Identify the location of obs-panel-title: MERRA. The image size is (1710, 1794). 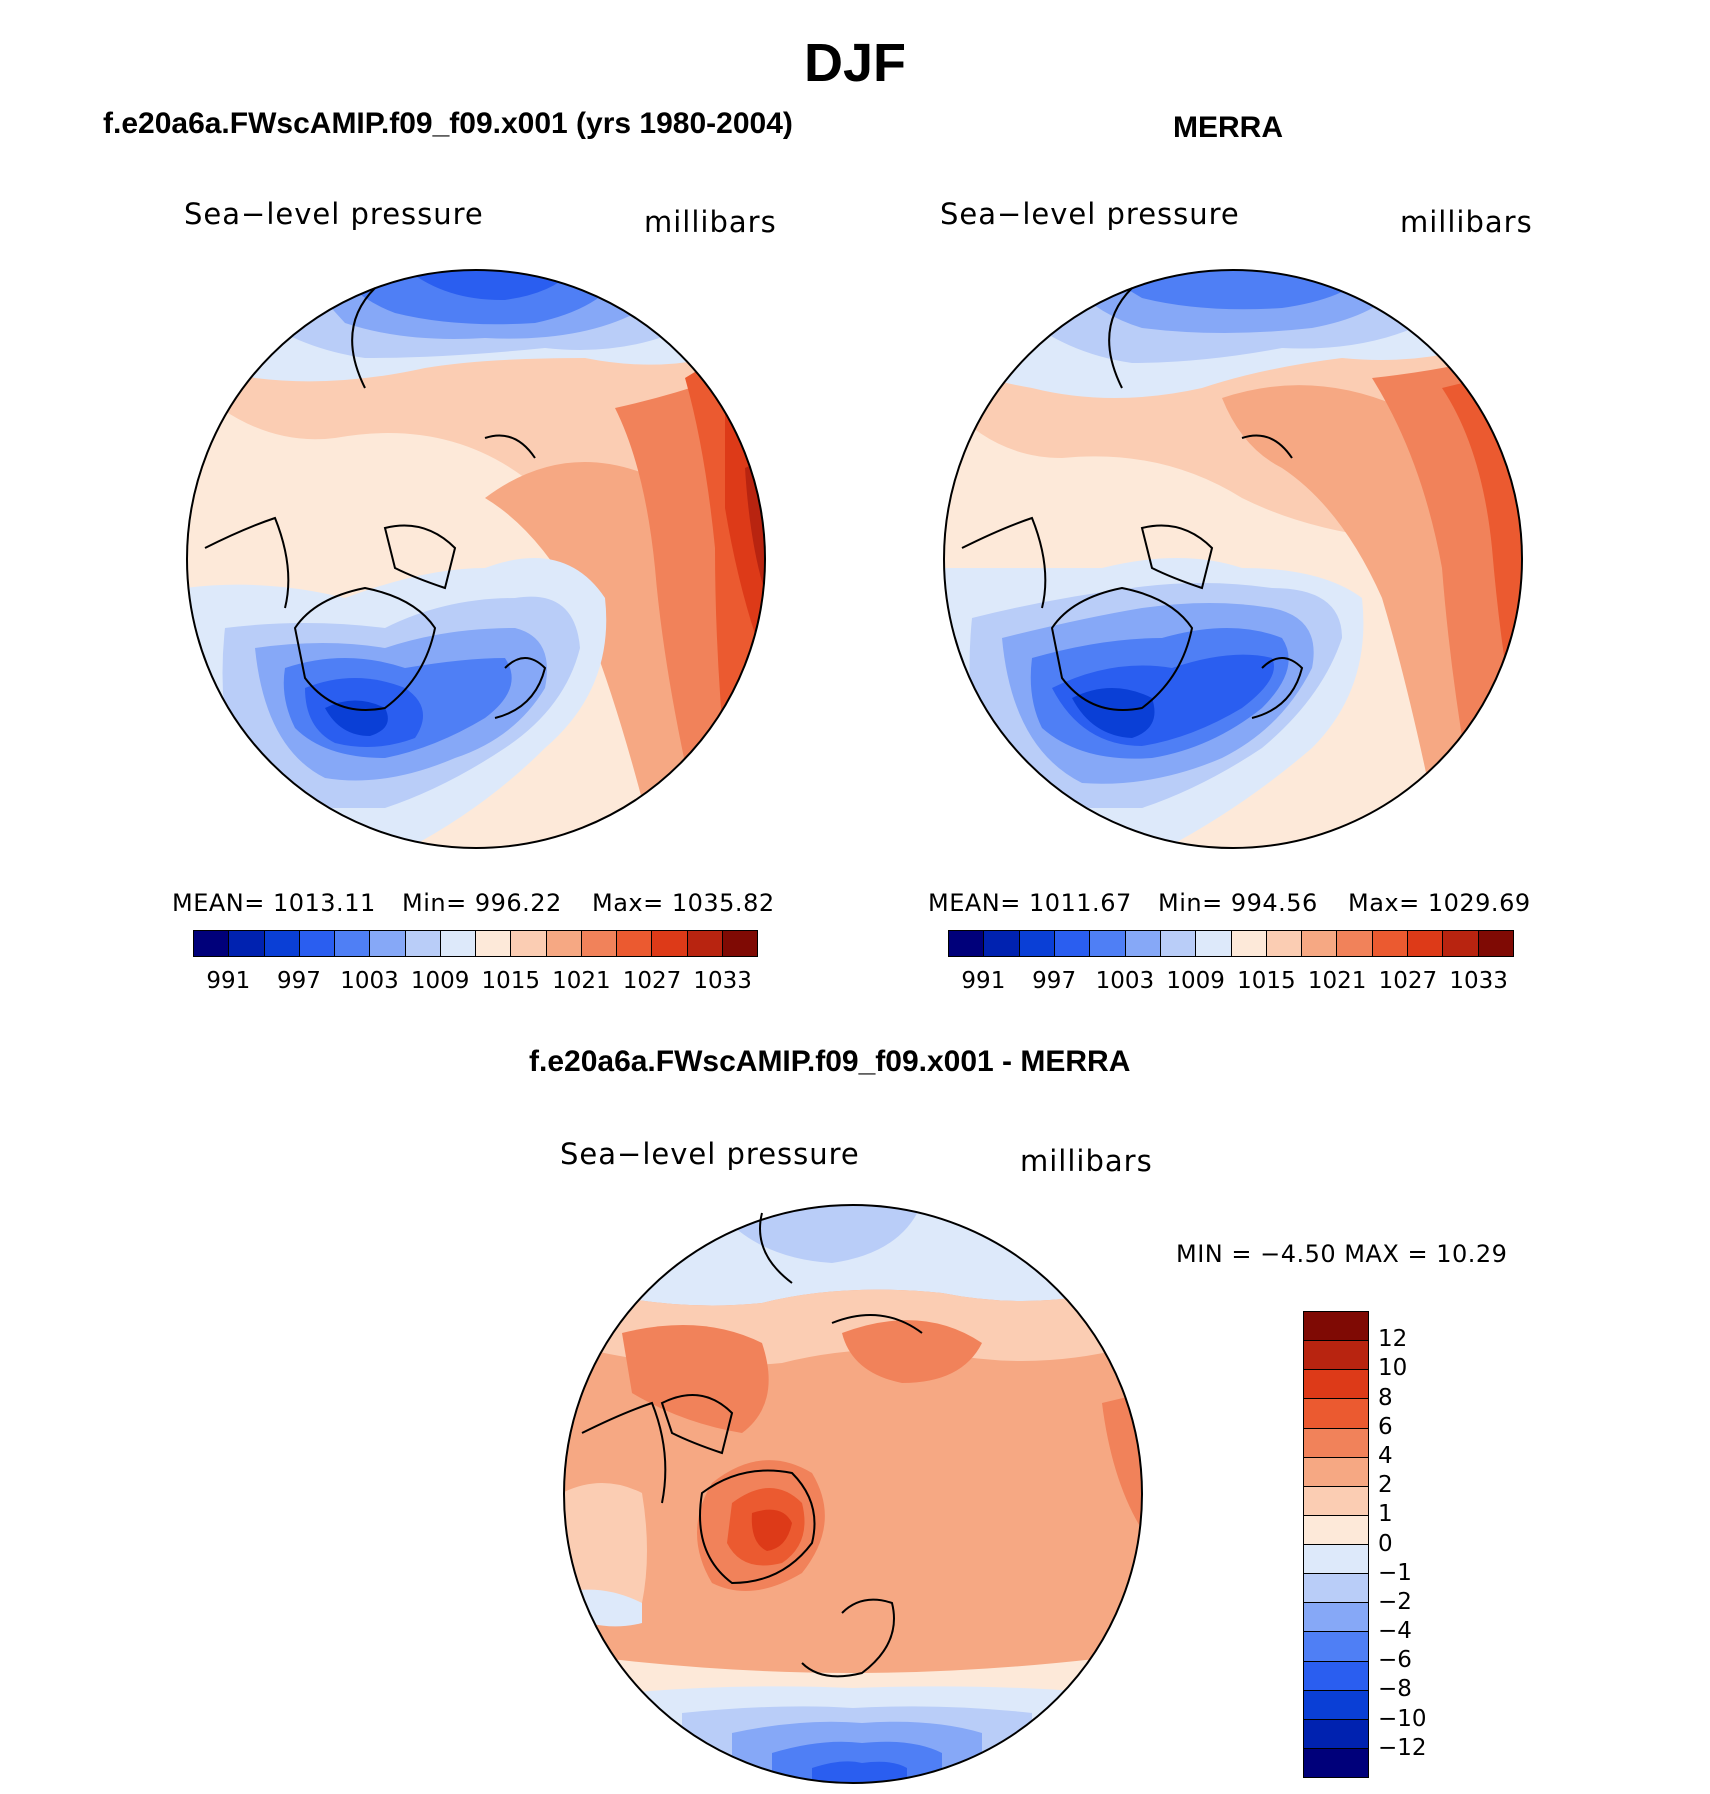
(1228, 127).